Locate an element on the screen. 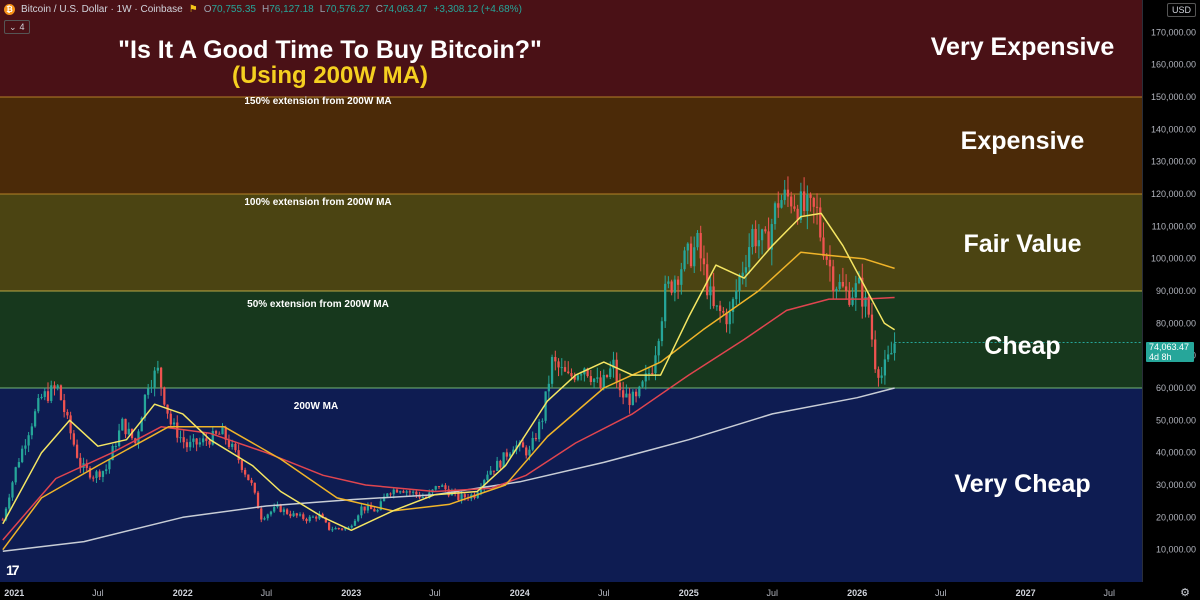 The height and width of the screenshot is (600, 1200). y-tick-label: 60,000.00 is located at coordinates (1176, 388).